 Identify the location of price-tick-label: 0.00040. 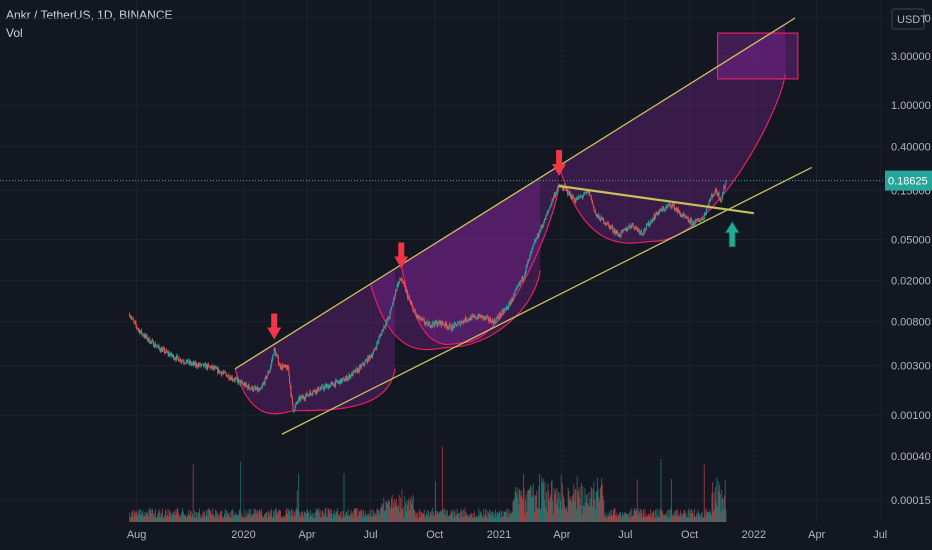
(911, 457).